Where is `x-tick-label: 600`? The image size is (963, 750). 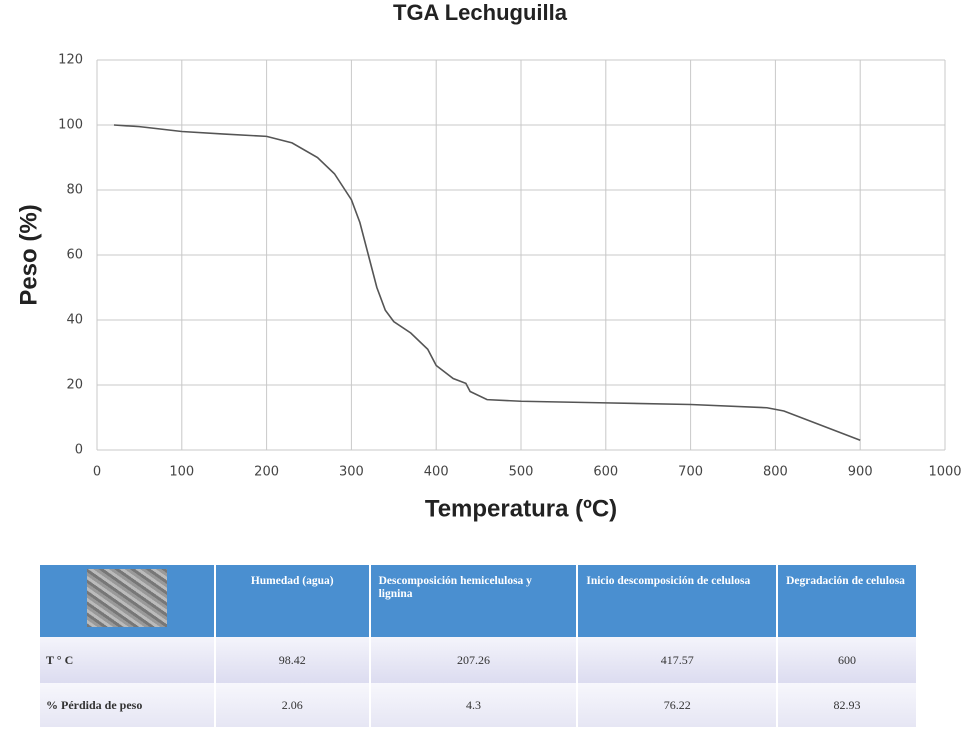 x-tick-label: 600 is located at coordinates (605, 472).